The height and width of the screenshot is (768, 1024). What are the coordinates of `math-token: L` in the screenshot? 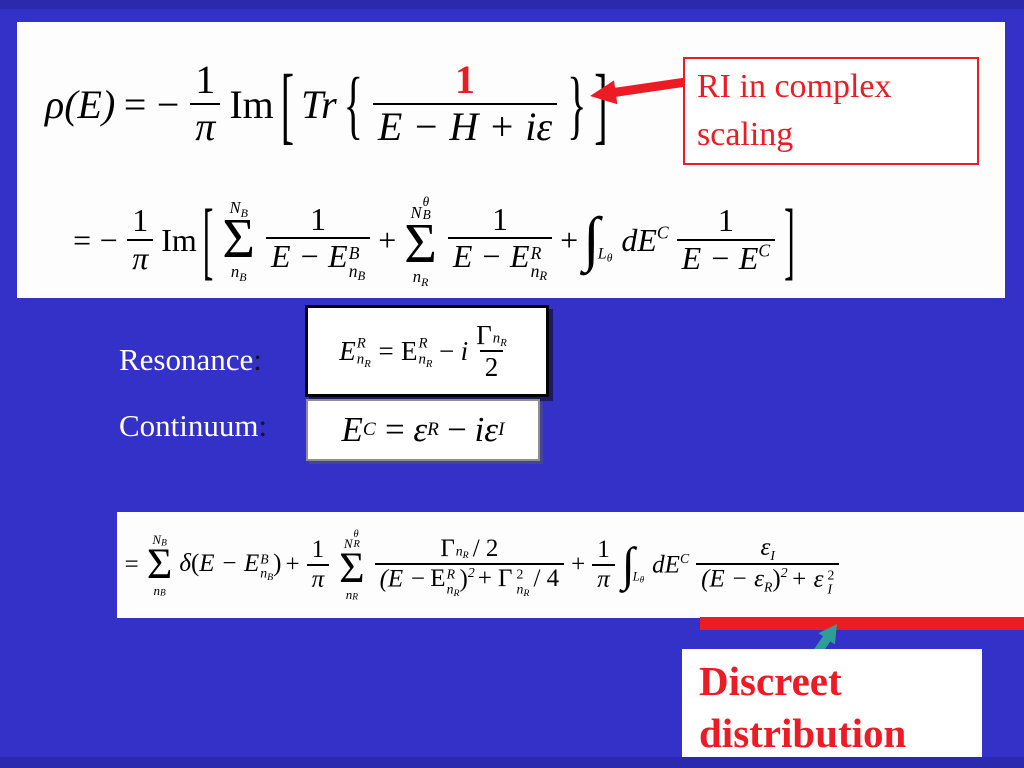 It's located at (636, 575).